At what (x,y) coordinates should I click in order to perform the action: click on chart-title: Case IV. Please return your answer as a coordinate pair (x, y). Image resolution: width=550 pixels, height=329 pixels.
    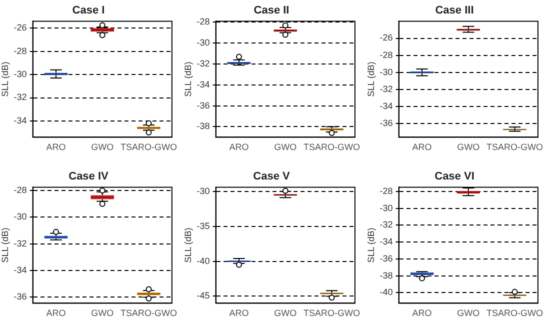
    Looking at the image, I should click on (89, 176).